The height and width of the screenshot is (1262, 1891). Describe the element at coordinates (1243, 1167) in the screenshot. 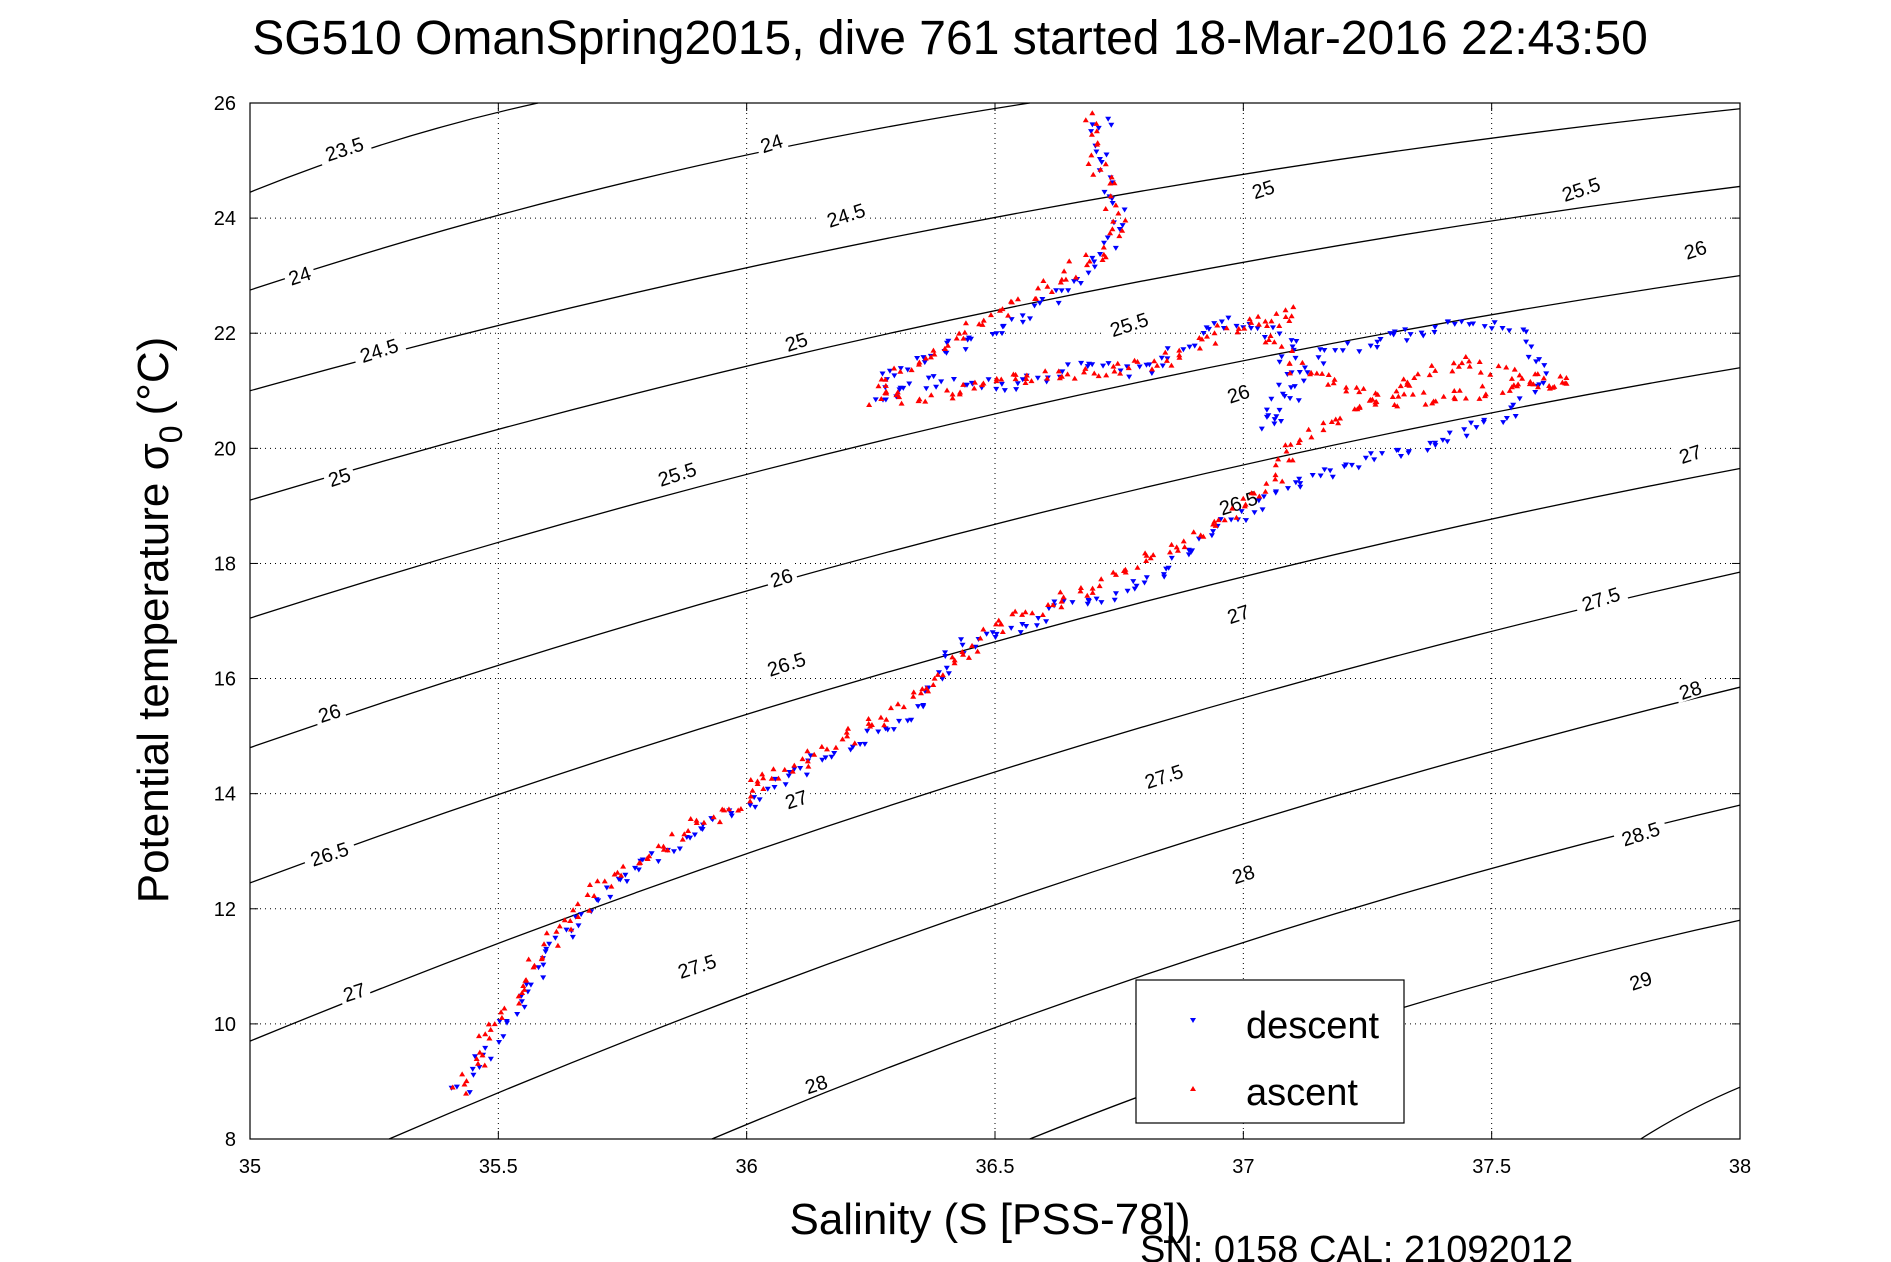

I see `x-tick-label: 37` at that location.